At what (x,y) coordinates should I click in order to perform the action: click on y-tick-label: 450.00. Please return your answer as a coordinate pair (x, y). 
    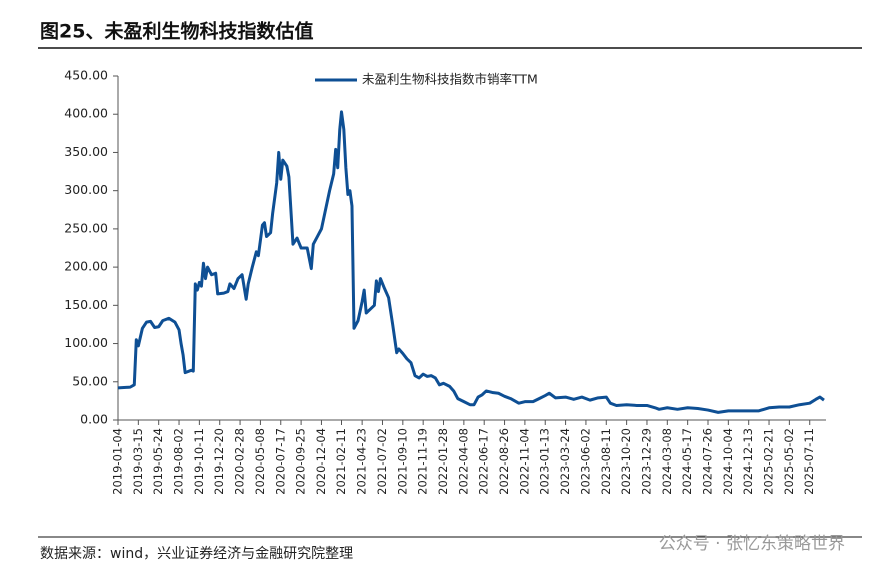
    Looking at the image, I should click on (86, 75).